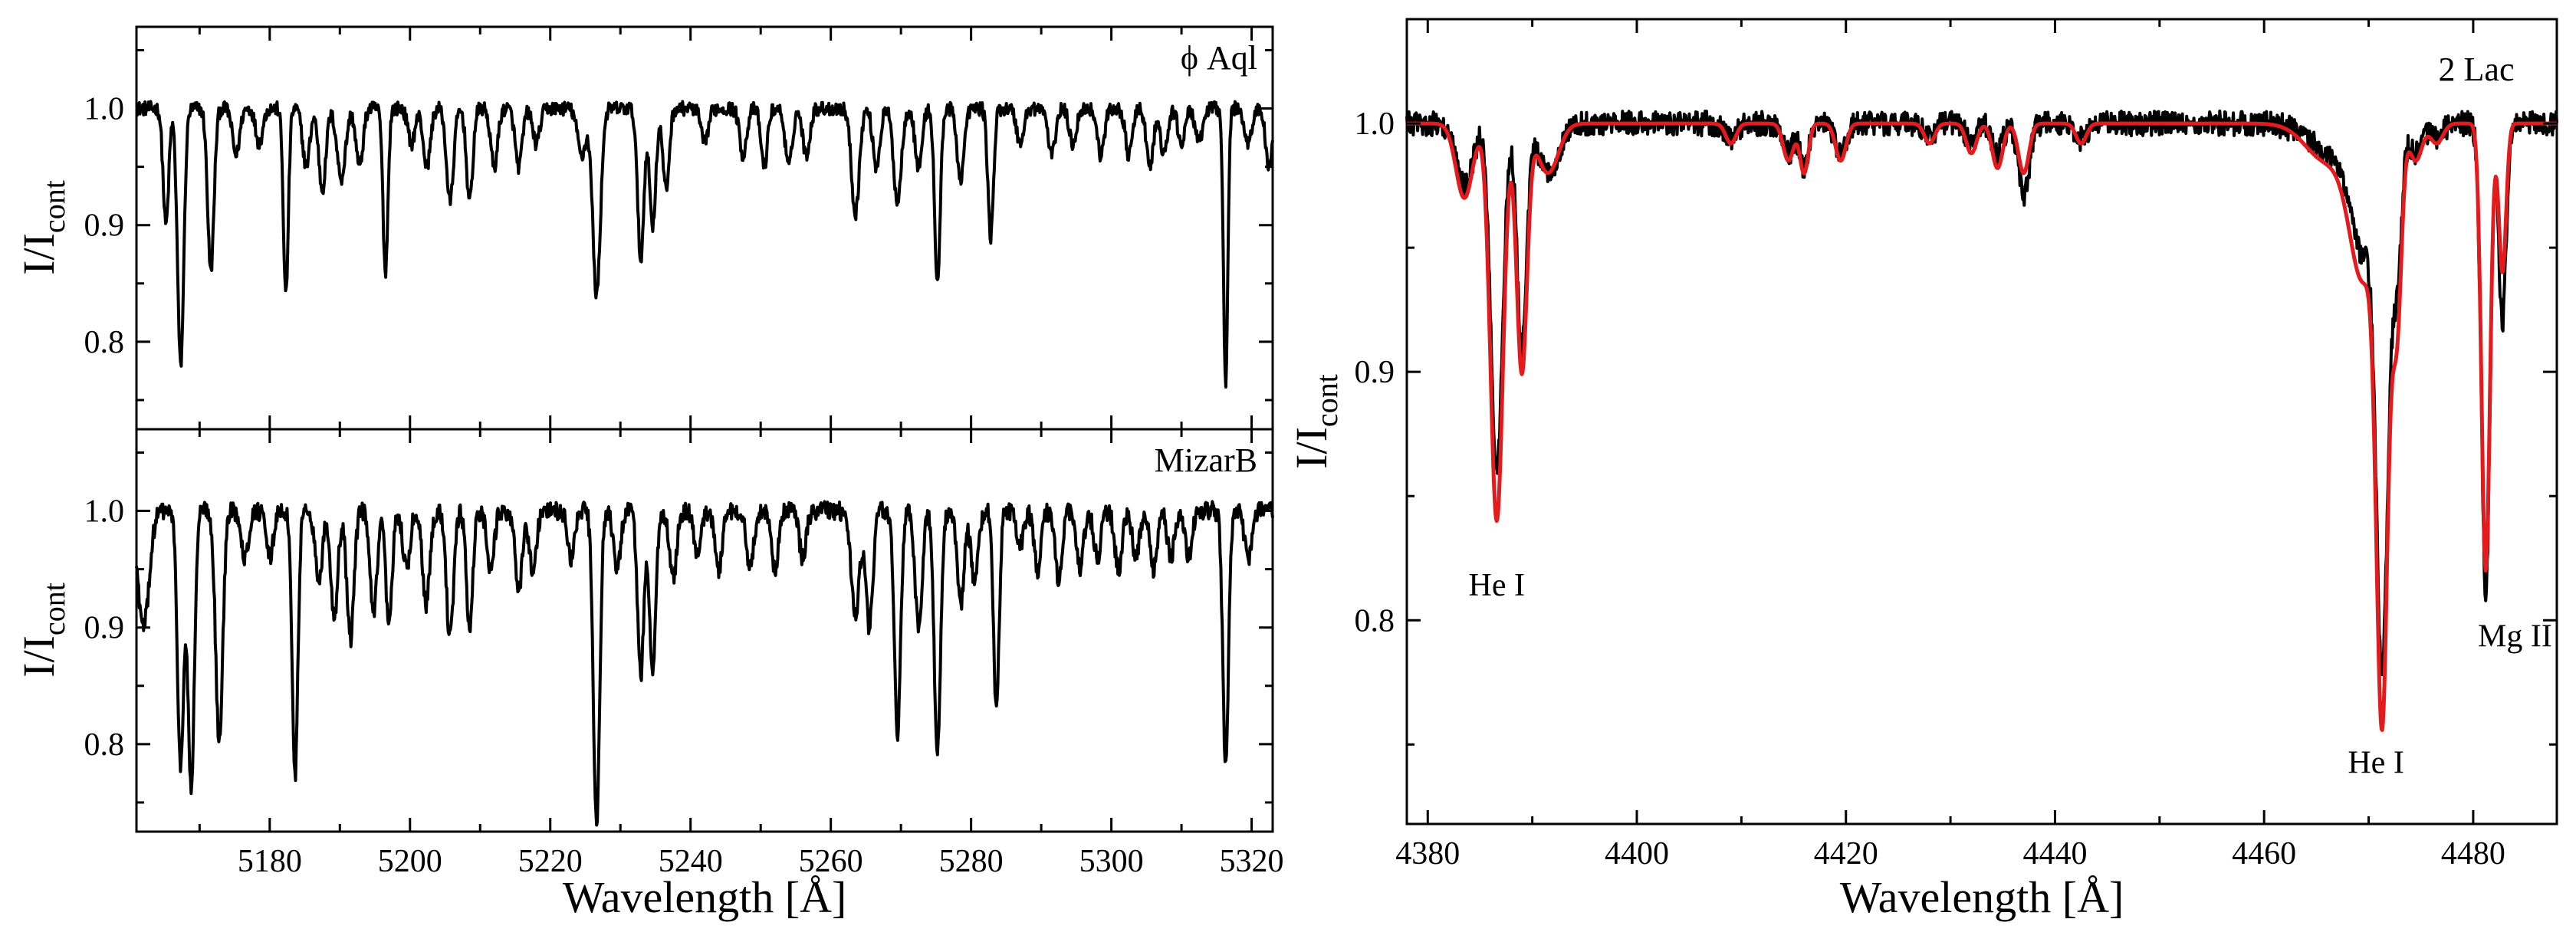 This screenshot has width=2576, height=942. I want to click on annotation-layer: He I He I Mg II, so click(2010, 674).